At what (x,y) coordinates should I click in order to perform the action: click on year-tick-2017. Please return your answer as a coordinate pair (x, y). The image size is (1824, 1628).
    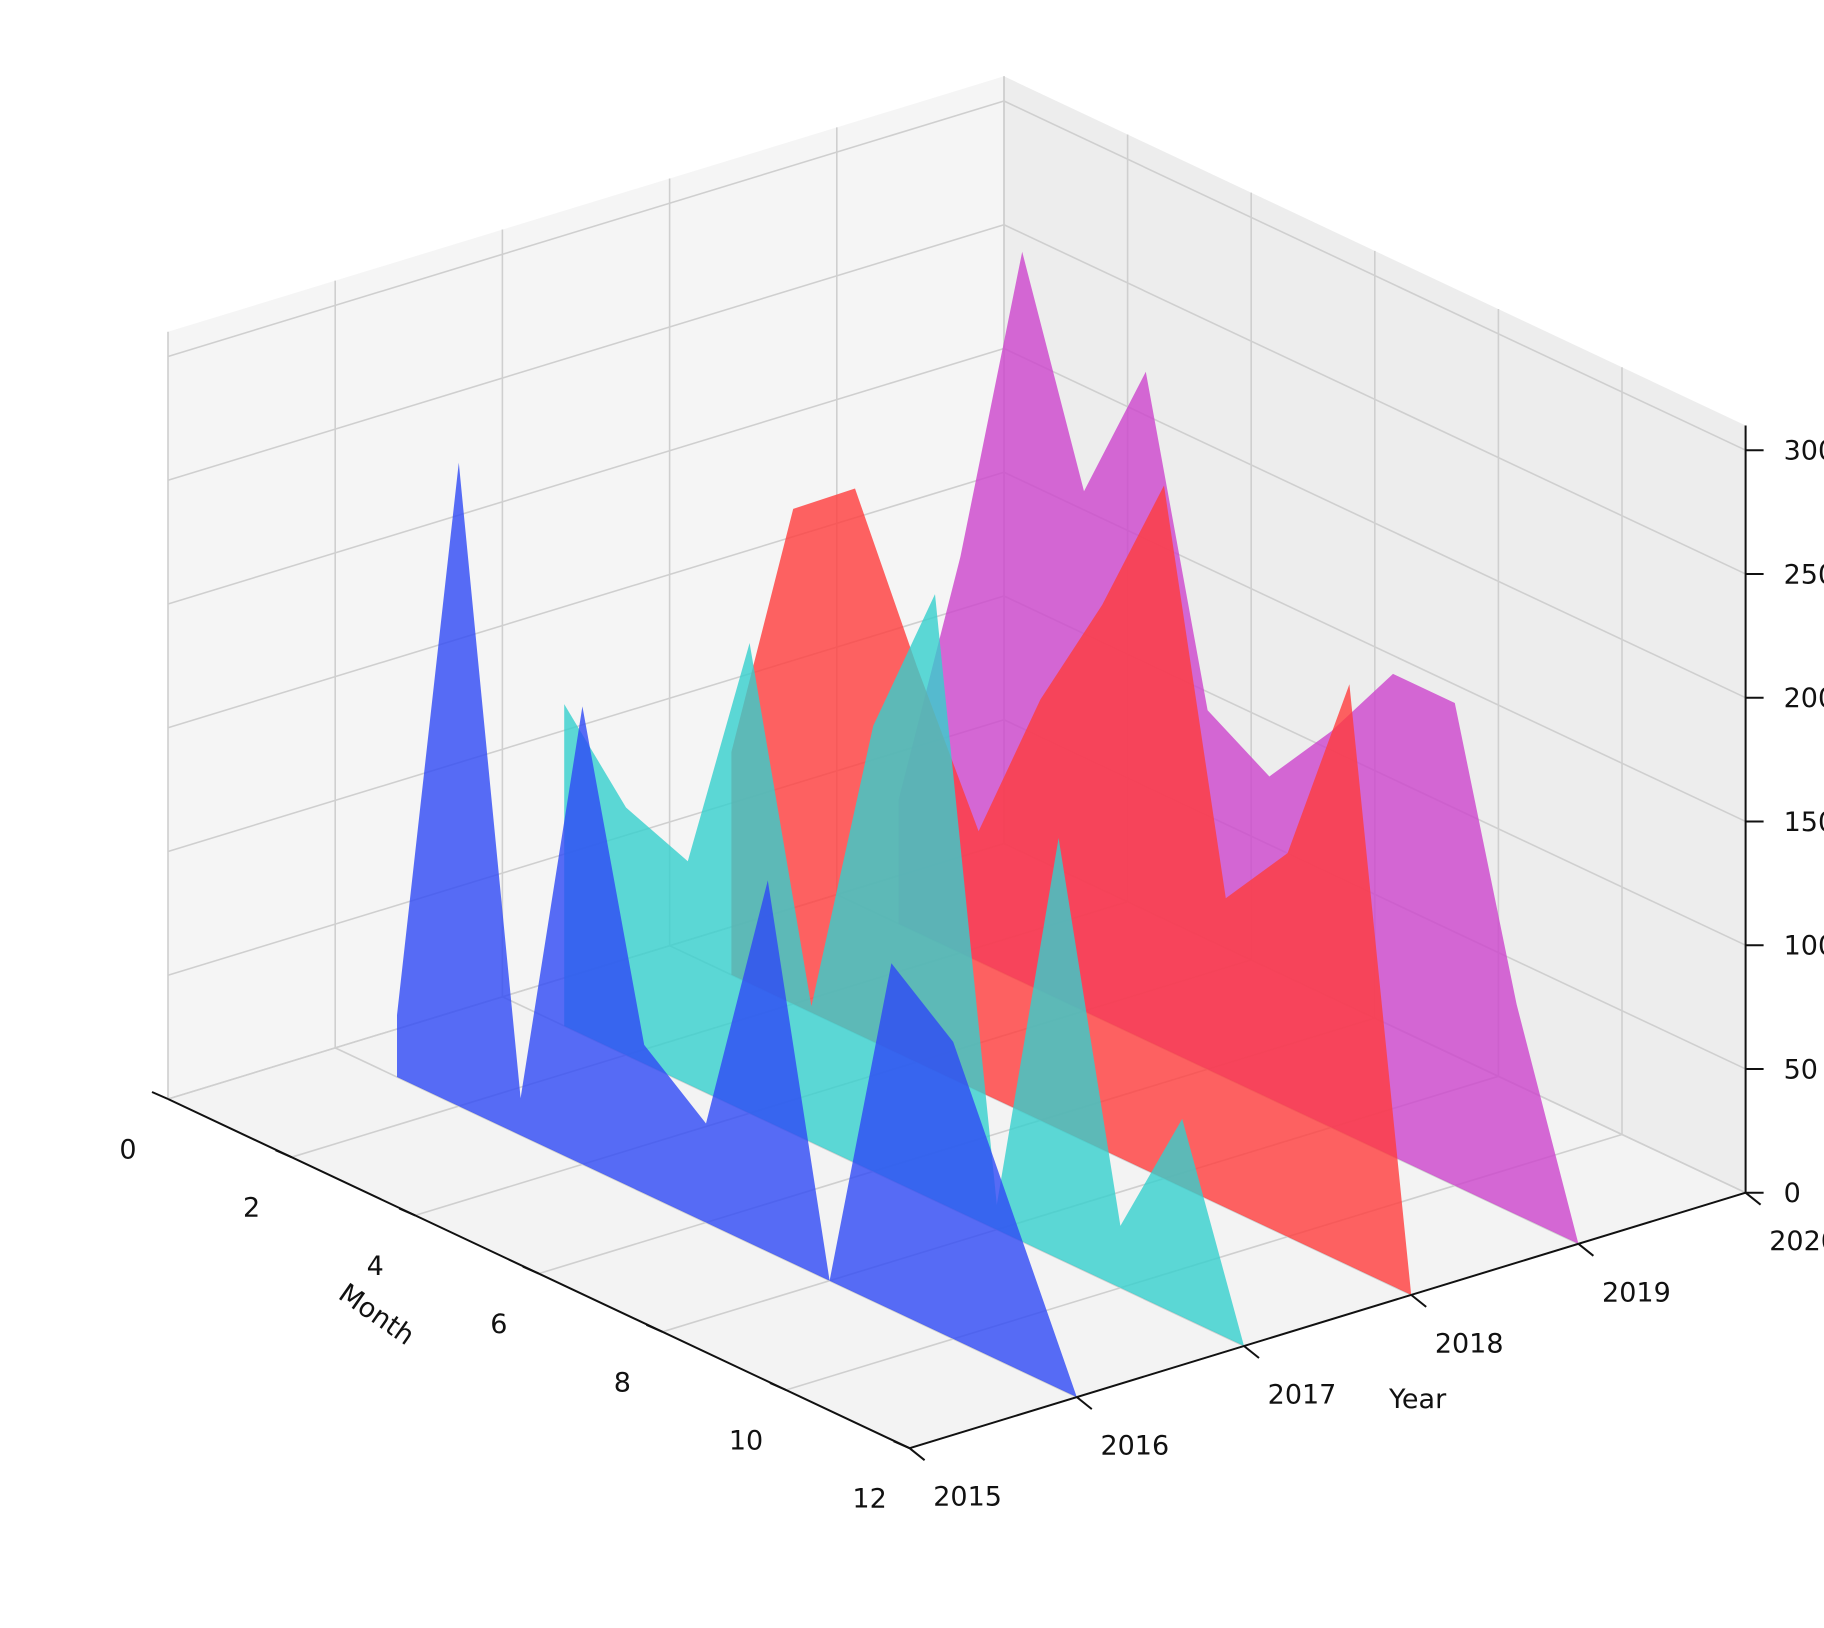
    Looking at the image, I should click on (1251, 1352).